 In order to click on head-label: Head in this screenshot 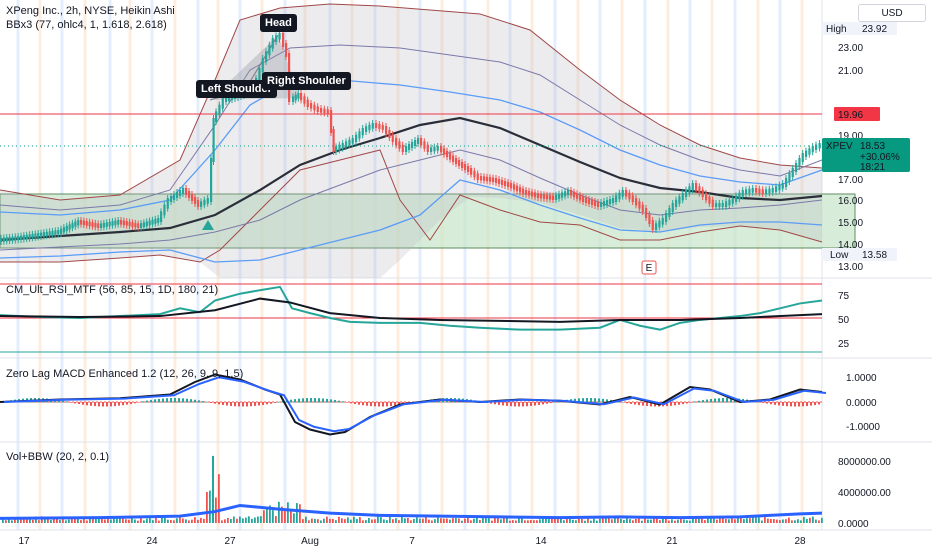, I will do `click(278, 23)`.